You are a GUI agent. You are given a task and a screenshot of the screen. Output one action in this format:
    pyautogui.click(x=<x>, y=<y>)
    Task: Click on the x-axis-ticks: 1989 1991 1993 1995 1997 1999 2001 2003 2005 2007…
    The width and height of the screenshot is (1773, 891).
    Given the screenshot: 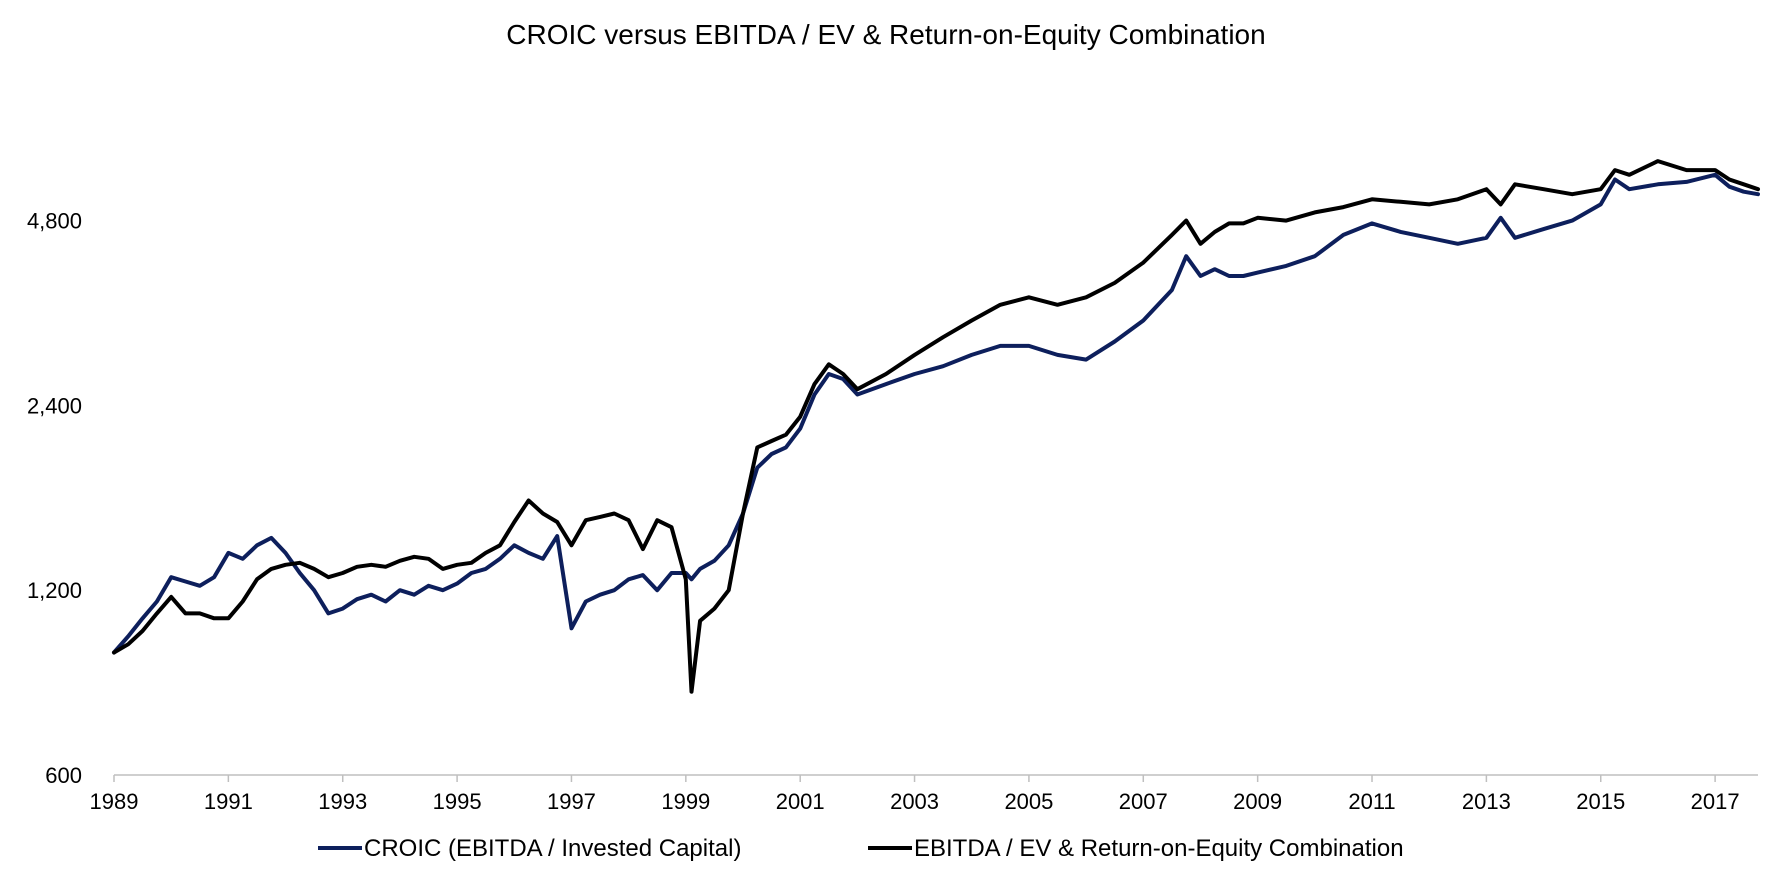 What is the action you would take?
    pyautogui.click(x=915, y=794)
    